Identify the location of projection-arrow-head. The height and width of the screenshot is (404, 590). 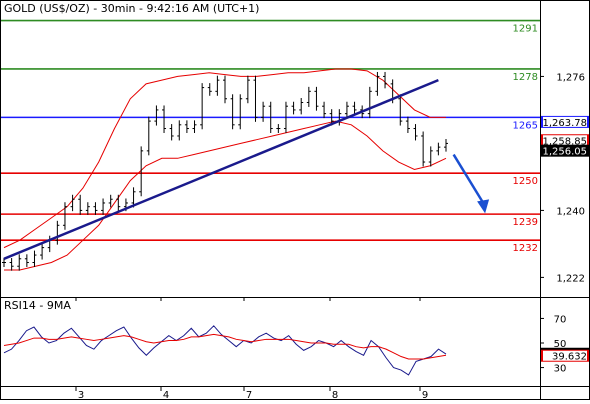
(483, 206).